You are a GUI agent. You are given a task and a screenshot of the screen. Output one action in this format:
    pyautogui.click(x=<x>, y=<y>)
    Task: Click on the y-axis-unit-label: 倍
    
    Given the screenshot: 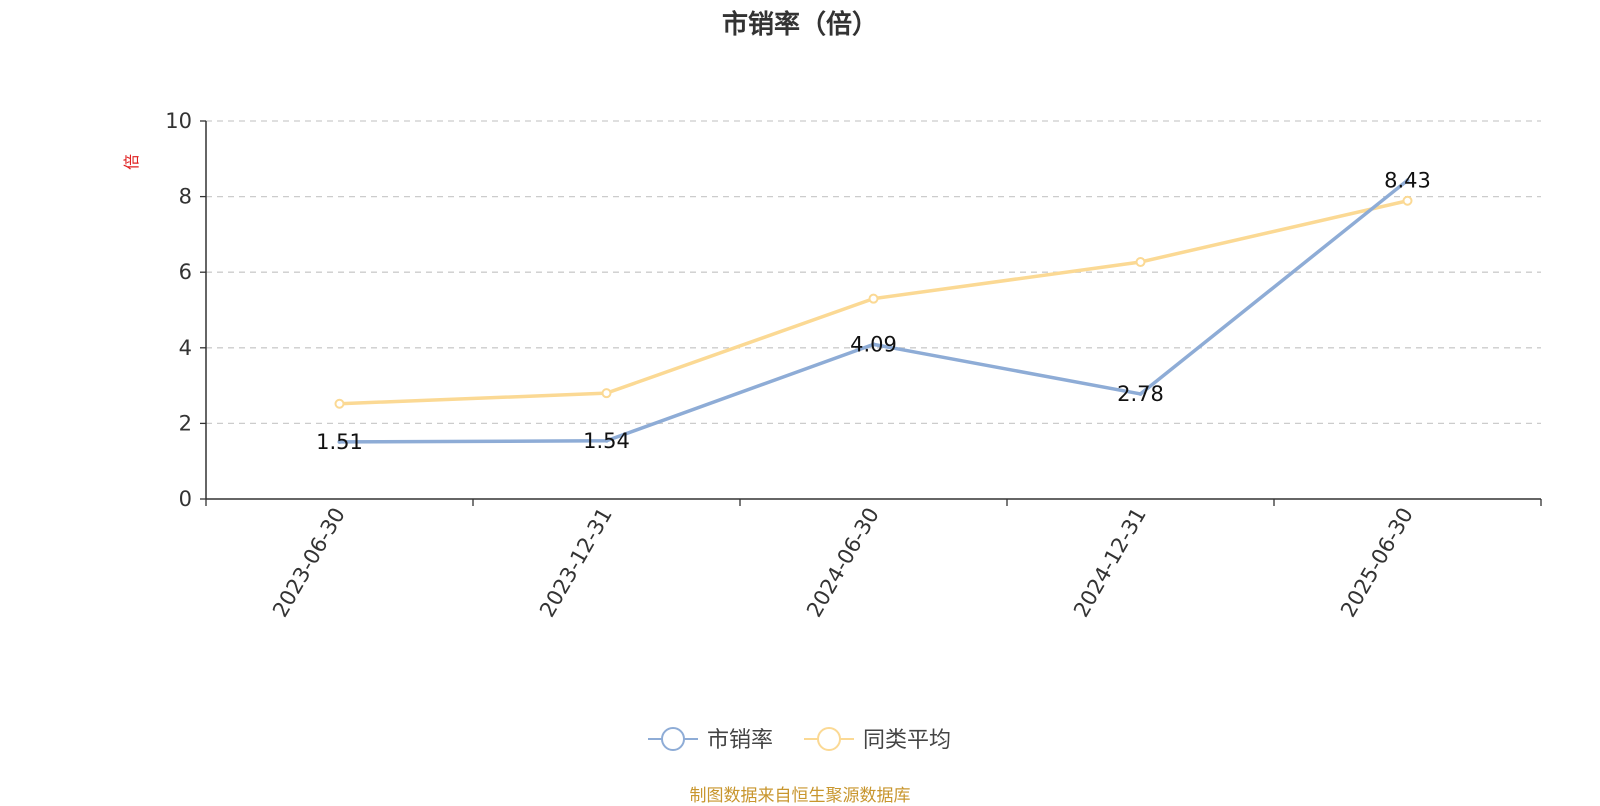 What is the action you would take?
    pyautogui.click(x=131, y=162)
    